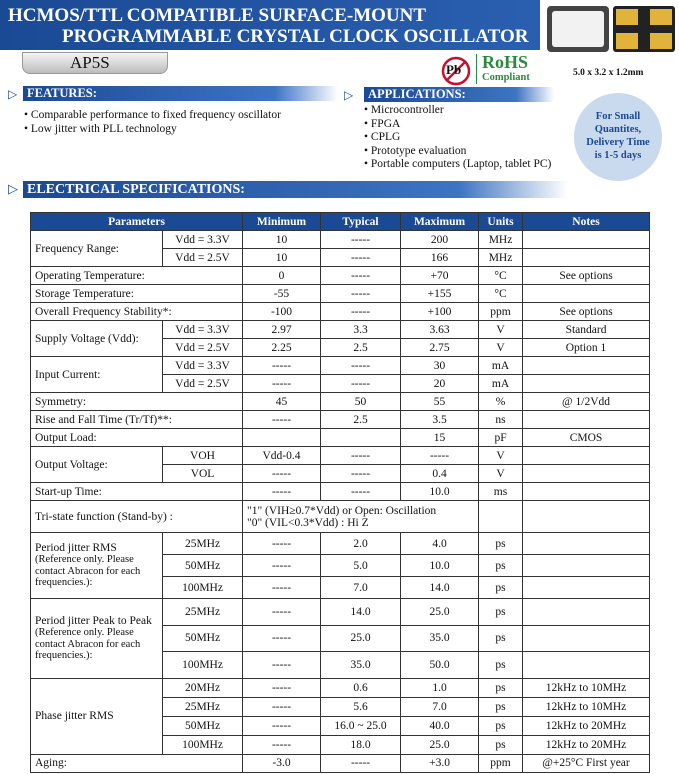  What do you see at coordinates (103, 311) in the screenshot?
I see `param-label: Overall Frequency Stability*:` at bounding box center [103, 311].